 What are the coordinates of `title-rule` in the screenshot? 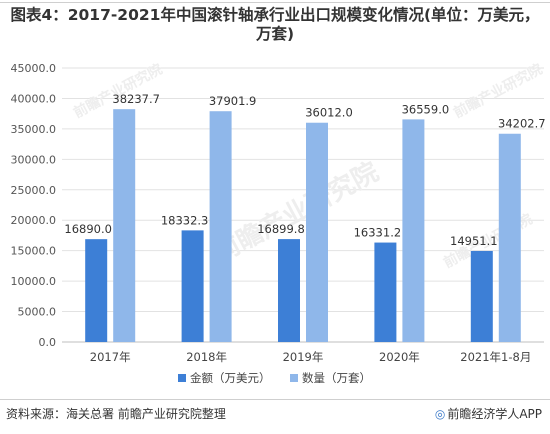 It's located at (275, 2).